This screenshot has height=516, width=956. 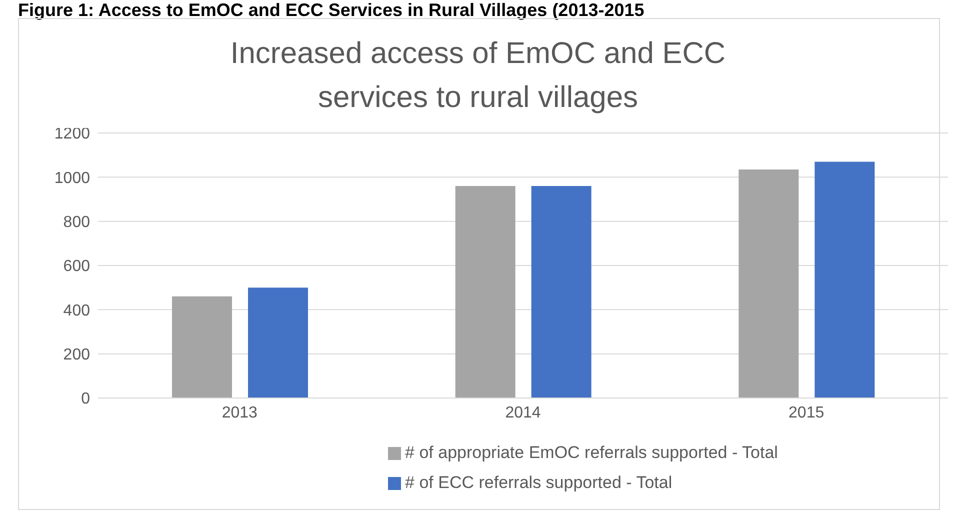 I want to click on caption: Figure 1: Access to EmOC and ECC Services in Rural Villages (2013-2015, so click(x=331, y=10).